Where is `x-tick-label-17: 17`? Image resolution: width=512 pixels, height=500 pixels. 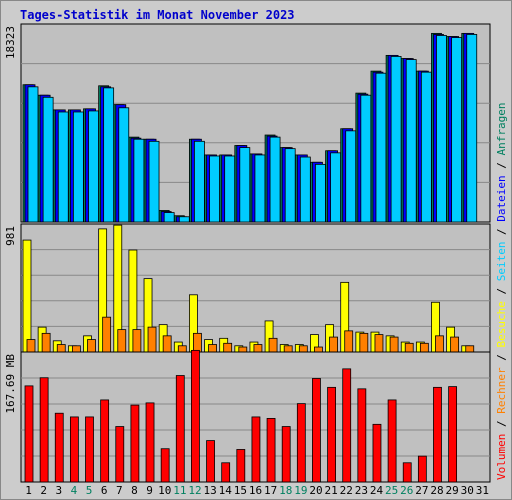
x-tick-label-17: 17 is located at coordinates (270, 490).